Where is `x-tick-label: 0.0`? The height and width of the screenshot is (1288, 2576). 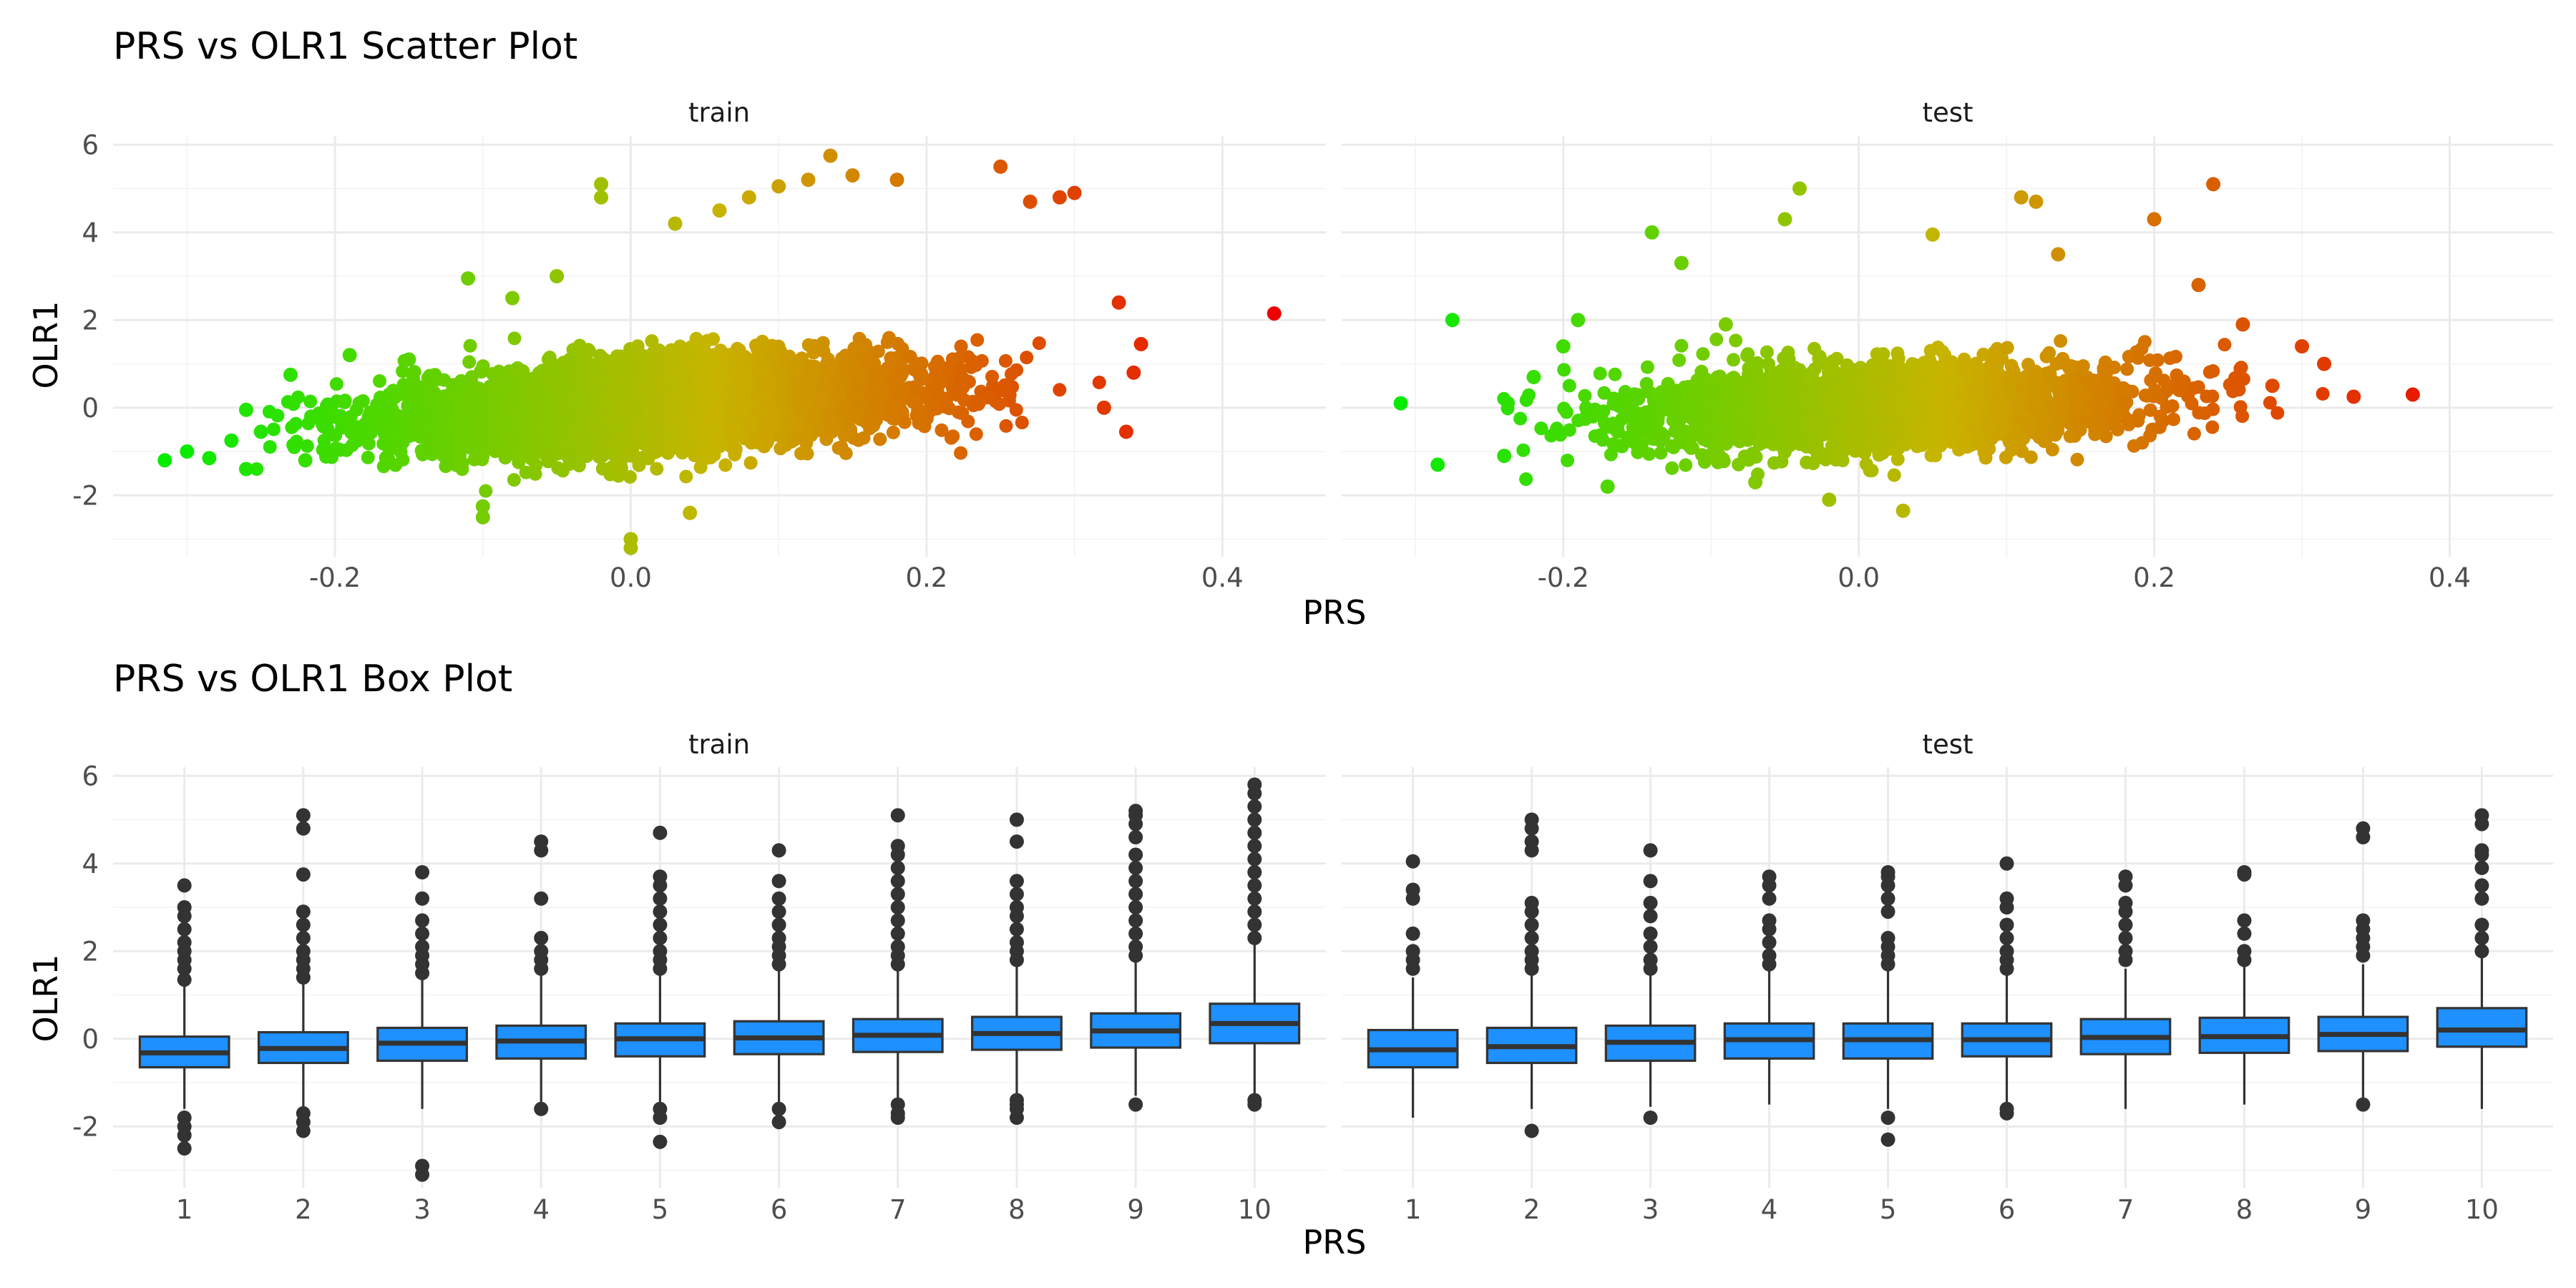 x-tick-label: 0.0 is located at coordinates (631, 577).